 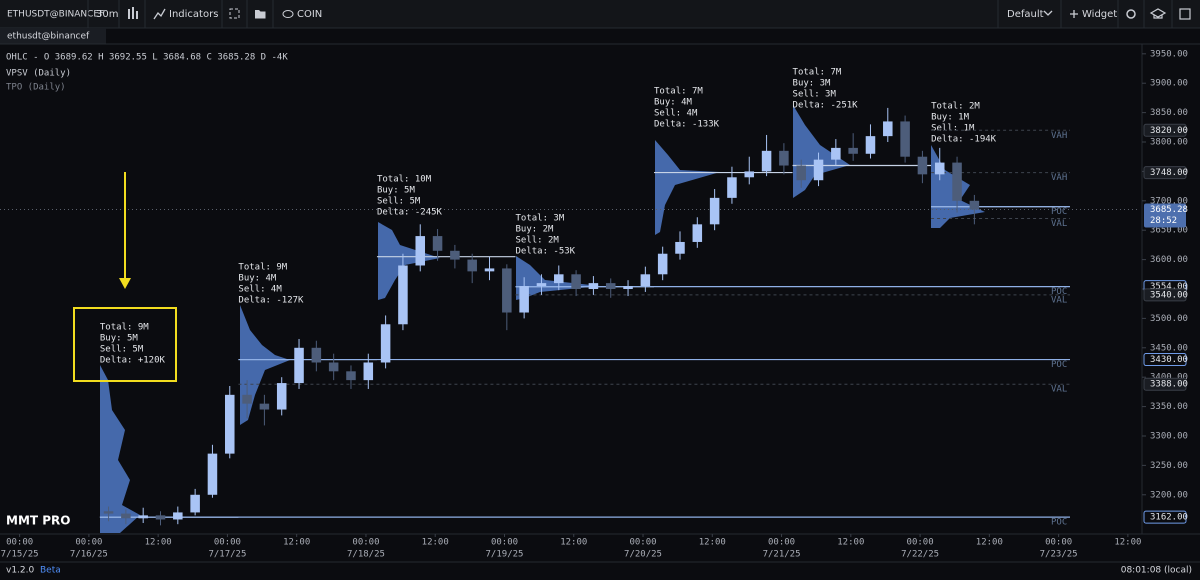 I want to click on x-date-label: 7/21/25, so click(x=782, y=555).